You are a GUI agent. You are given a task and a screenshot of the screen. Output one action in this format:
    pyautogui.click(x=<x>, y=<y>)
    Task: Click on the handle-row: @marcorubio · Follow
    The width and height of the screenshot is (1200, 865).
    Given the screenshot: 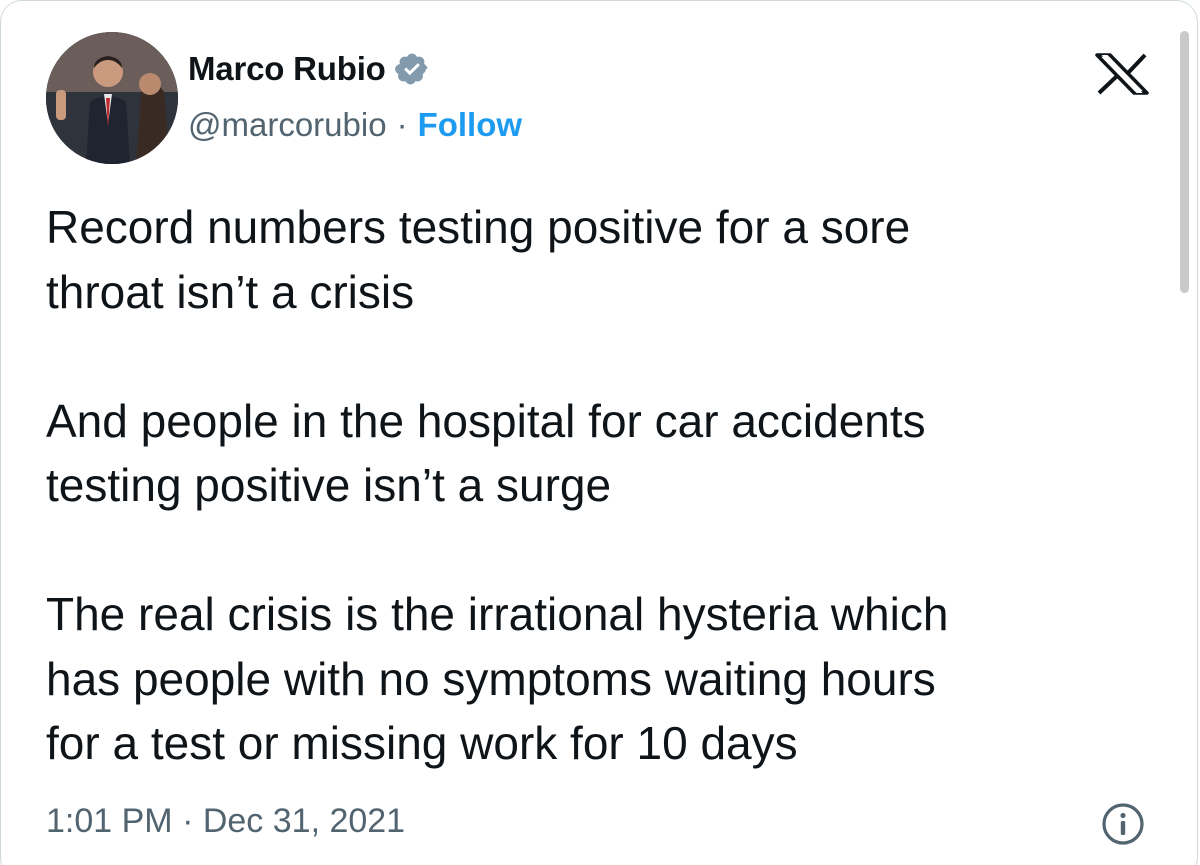 What is the action you would take?
    pyautogui.click(x=355, y=125)
    